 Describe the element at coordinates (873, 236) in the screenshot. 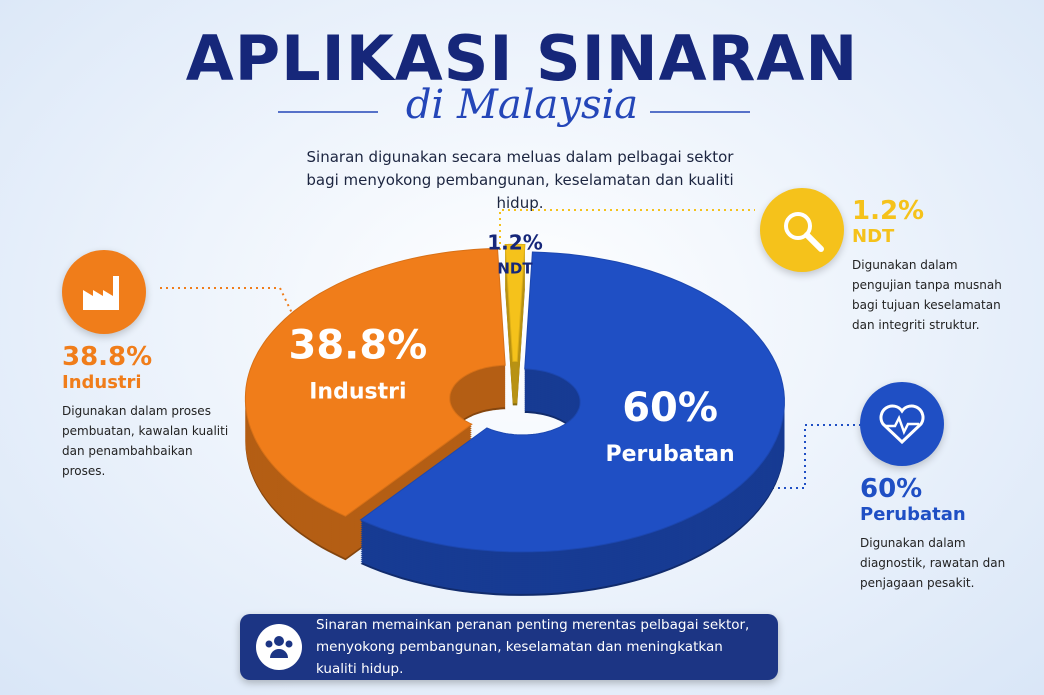

I see `card-name: NDT` at that location.